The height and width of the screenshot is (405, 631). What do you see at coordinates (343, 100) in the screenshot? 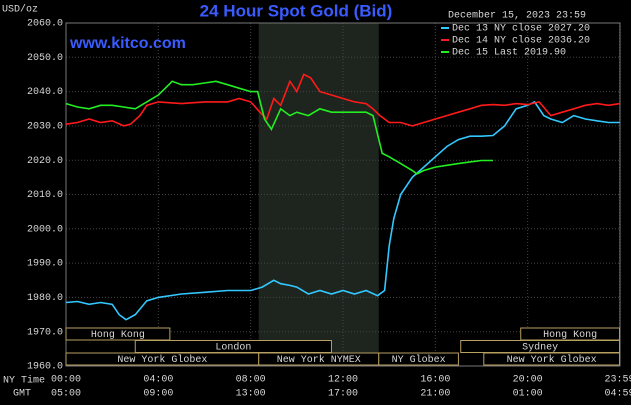
I see `series-line` at bounding box center [343, 100].